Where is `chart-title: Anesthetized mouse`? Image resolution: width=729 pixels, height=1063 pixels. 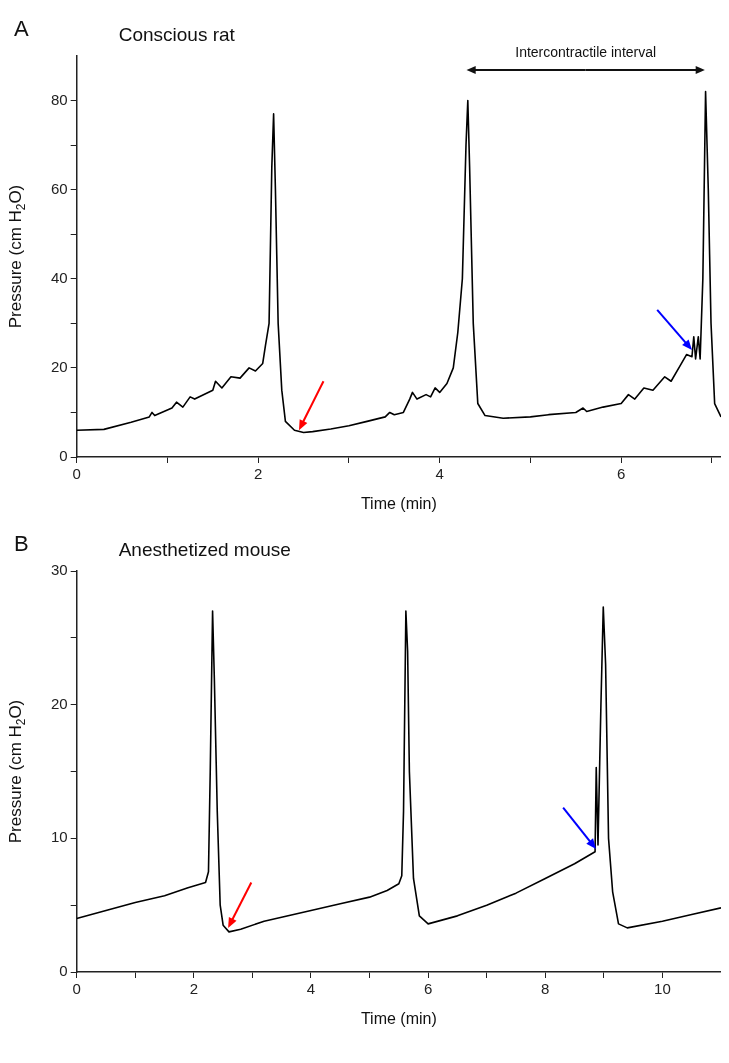 chart-title: Anesthetized mouse is located at coordinates (204, 550).